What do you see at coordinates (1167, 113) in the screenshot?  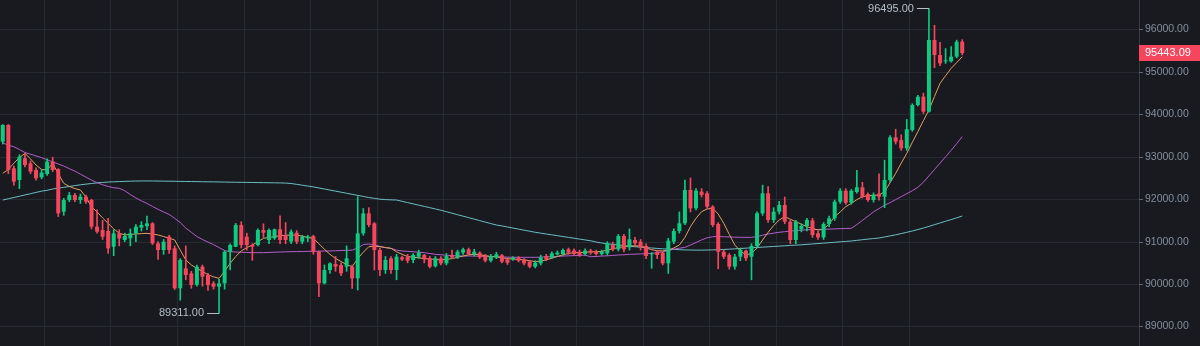 I see `y-tick-label: 94000.00` at bounding box center [1167, 113].